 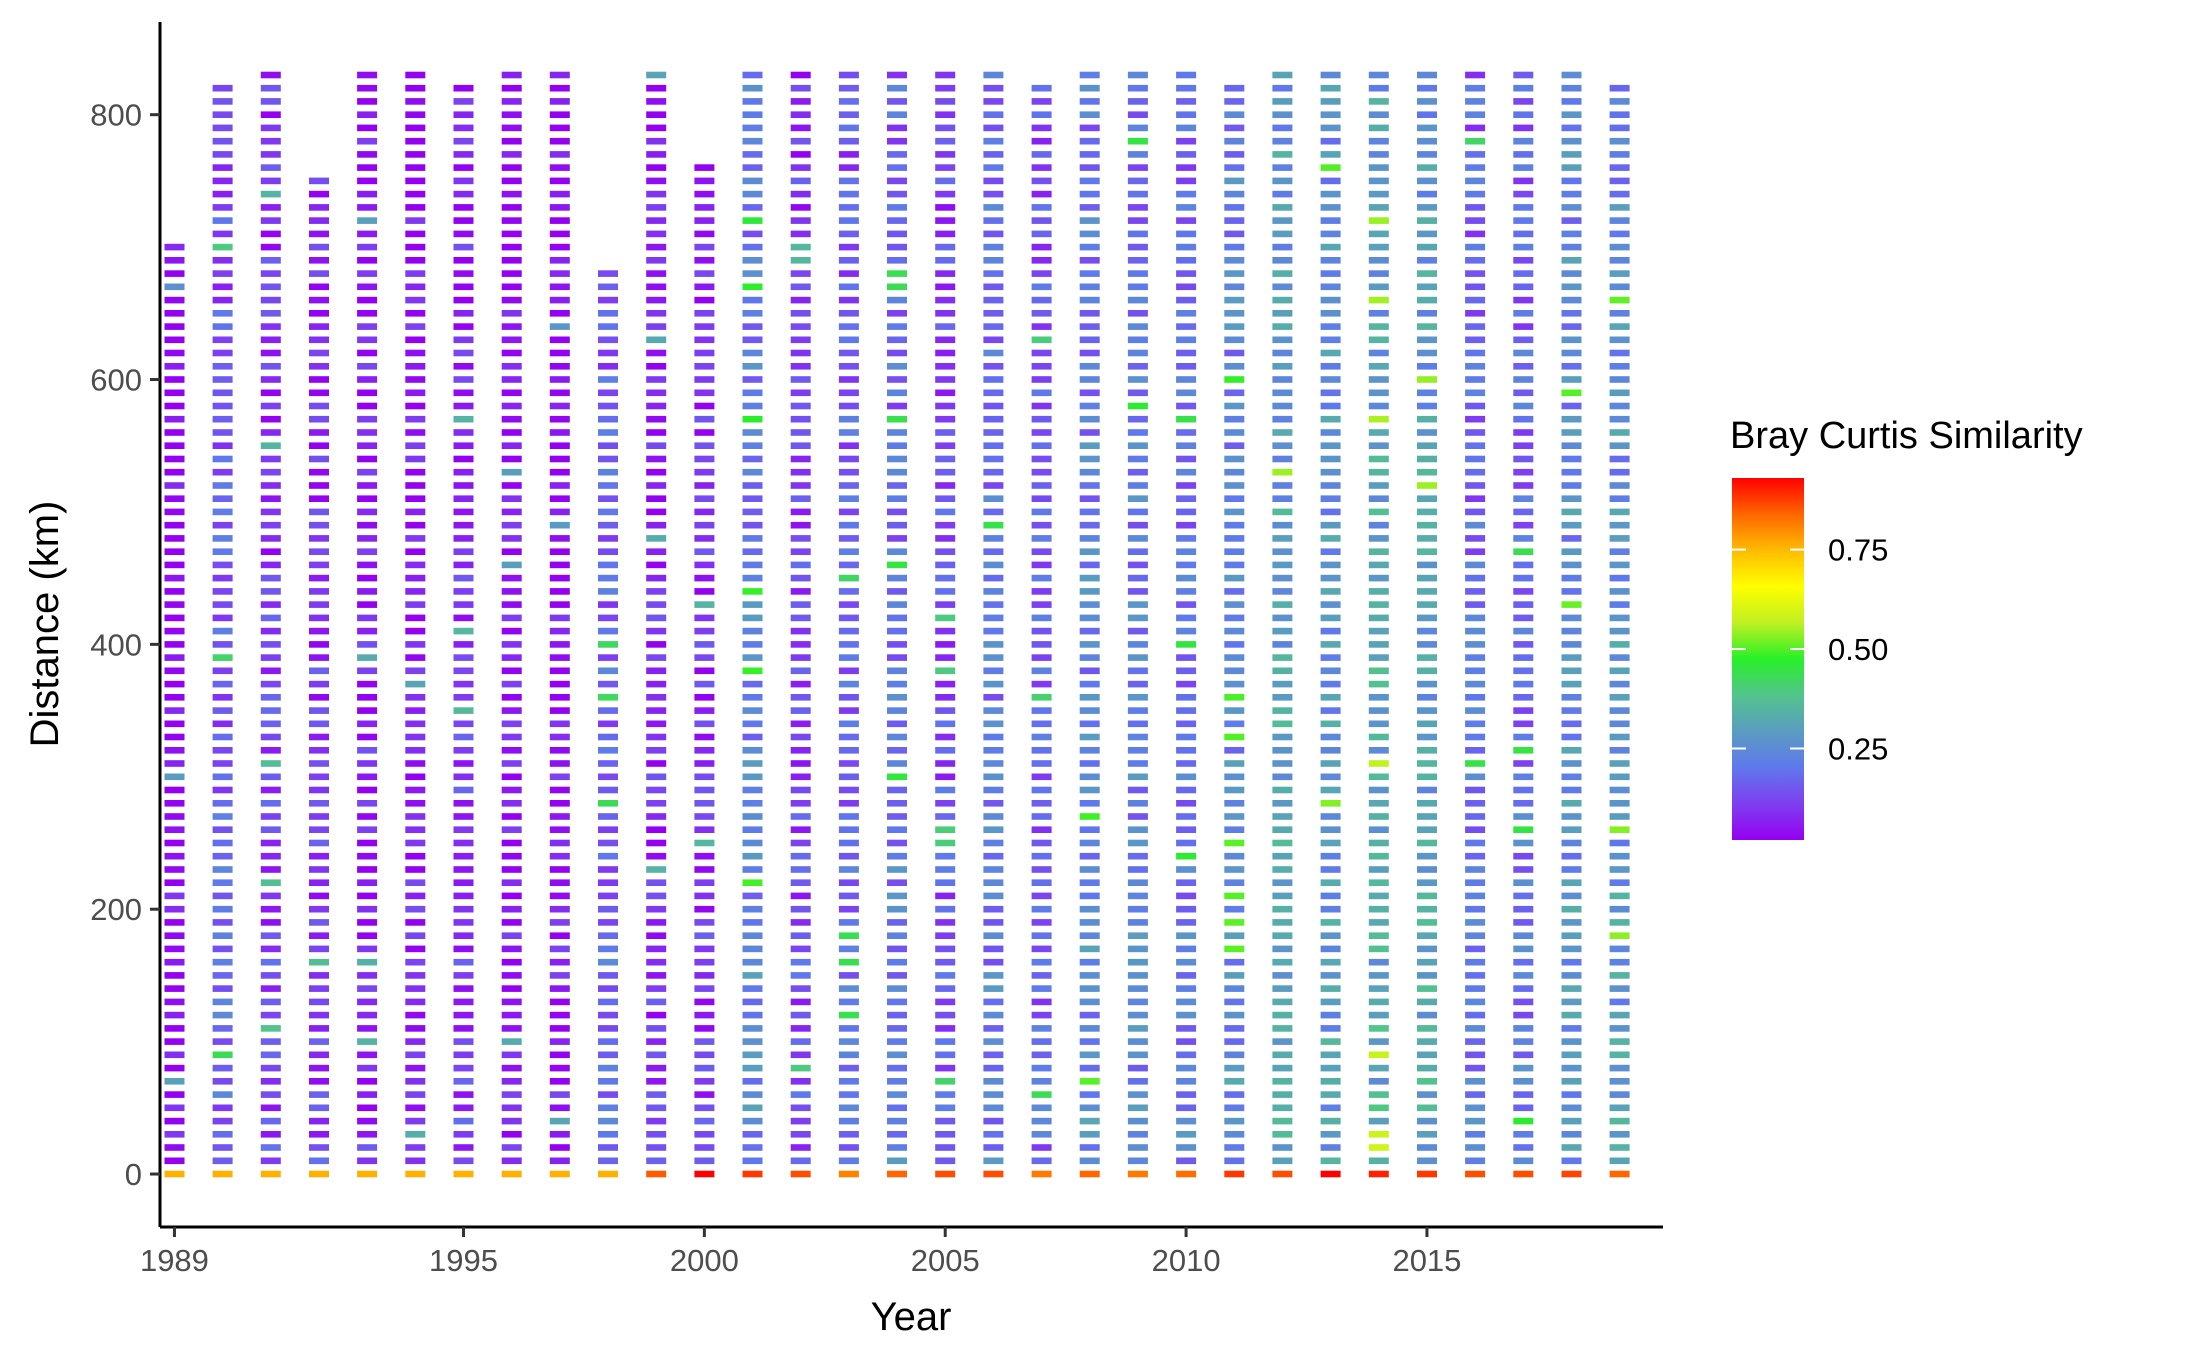 I want to click on y-axis-title: Distance (km), so click(x=45, y=624).